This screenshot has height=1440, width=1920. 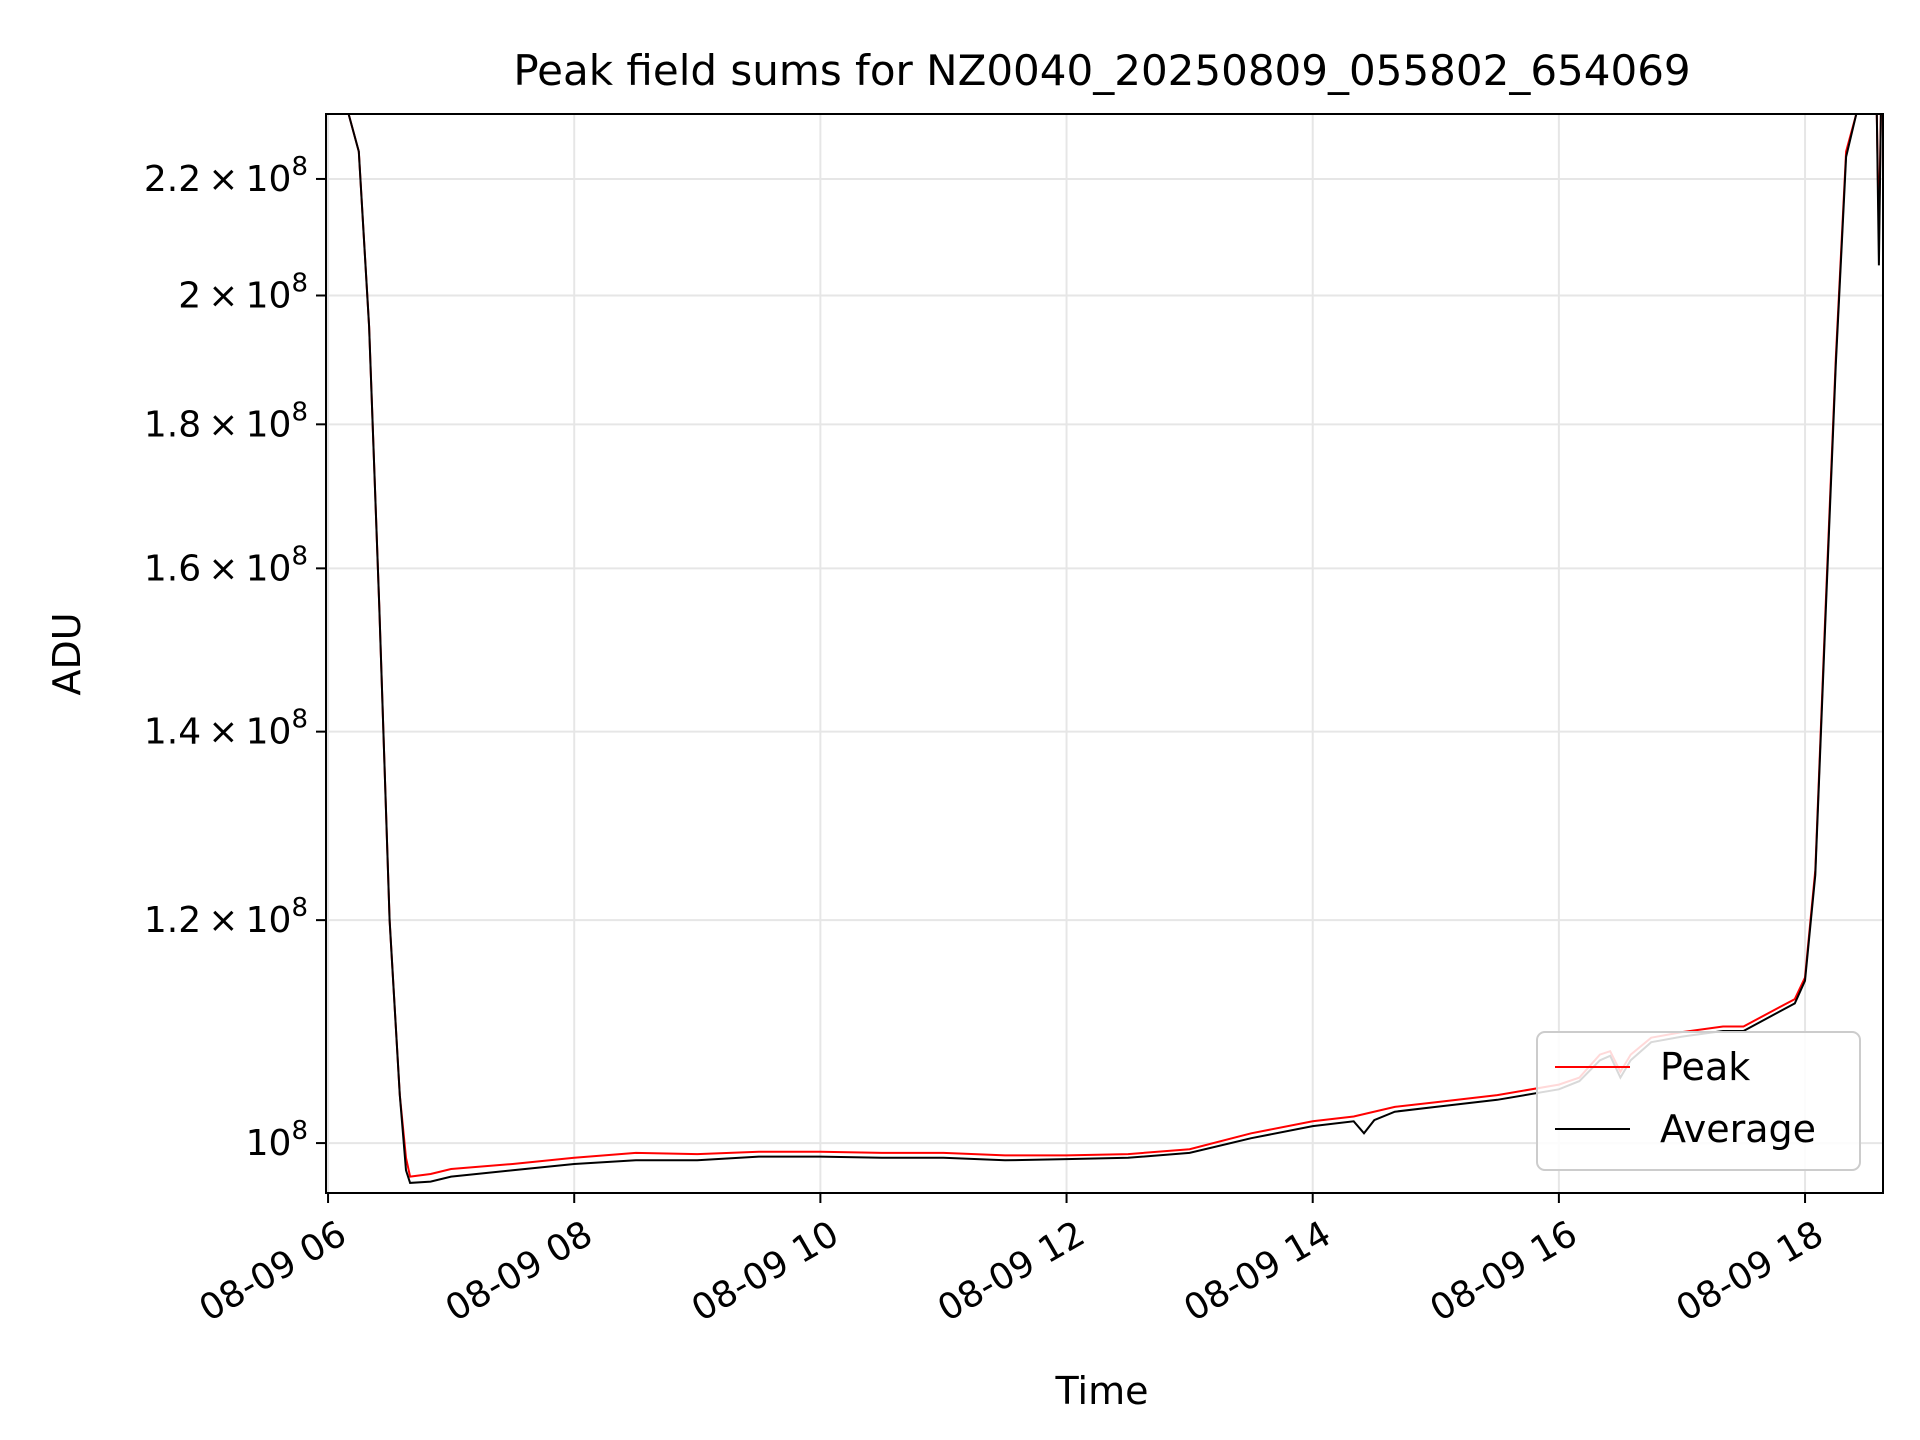 I want to click on y-tick-mantissa: 2.2 × 10, so click(x=218, y=179).